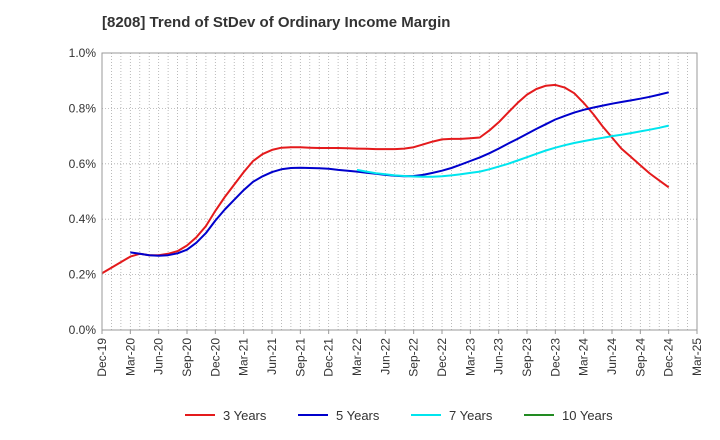  What do you see at coordinates (357, 357) in the screenshot?
I see `x-tick-label: Mar-22` at bounding box center [357, 357].